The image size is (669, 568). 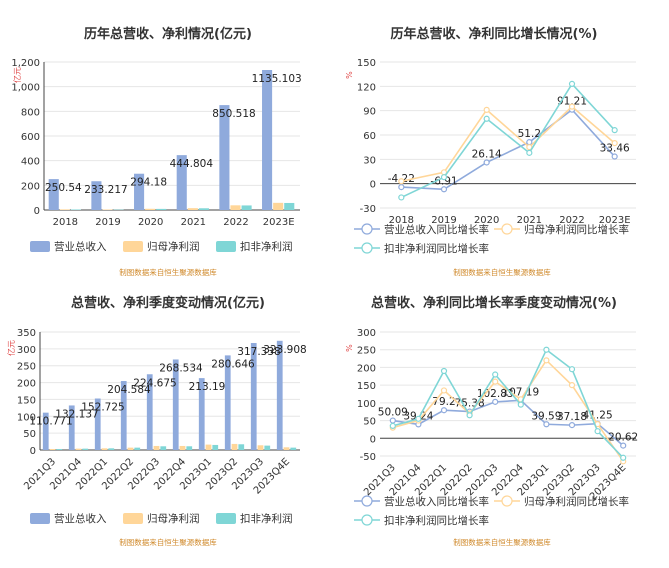 I want to click on y-tick-label: 120, so click(x=366, y=87).